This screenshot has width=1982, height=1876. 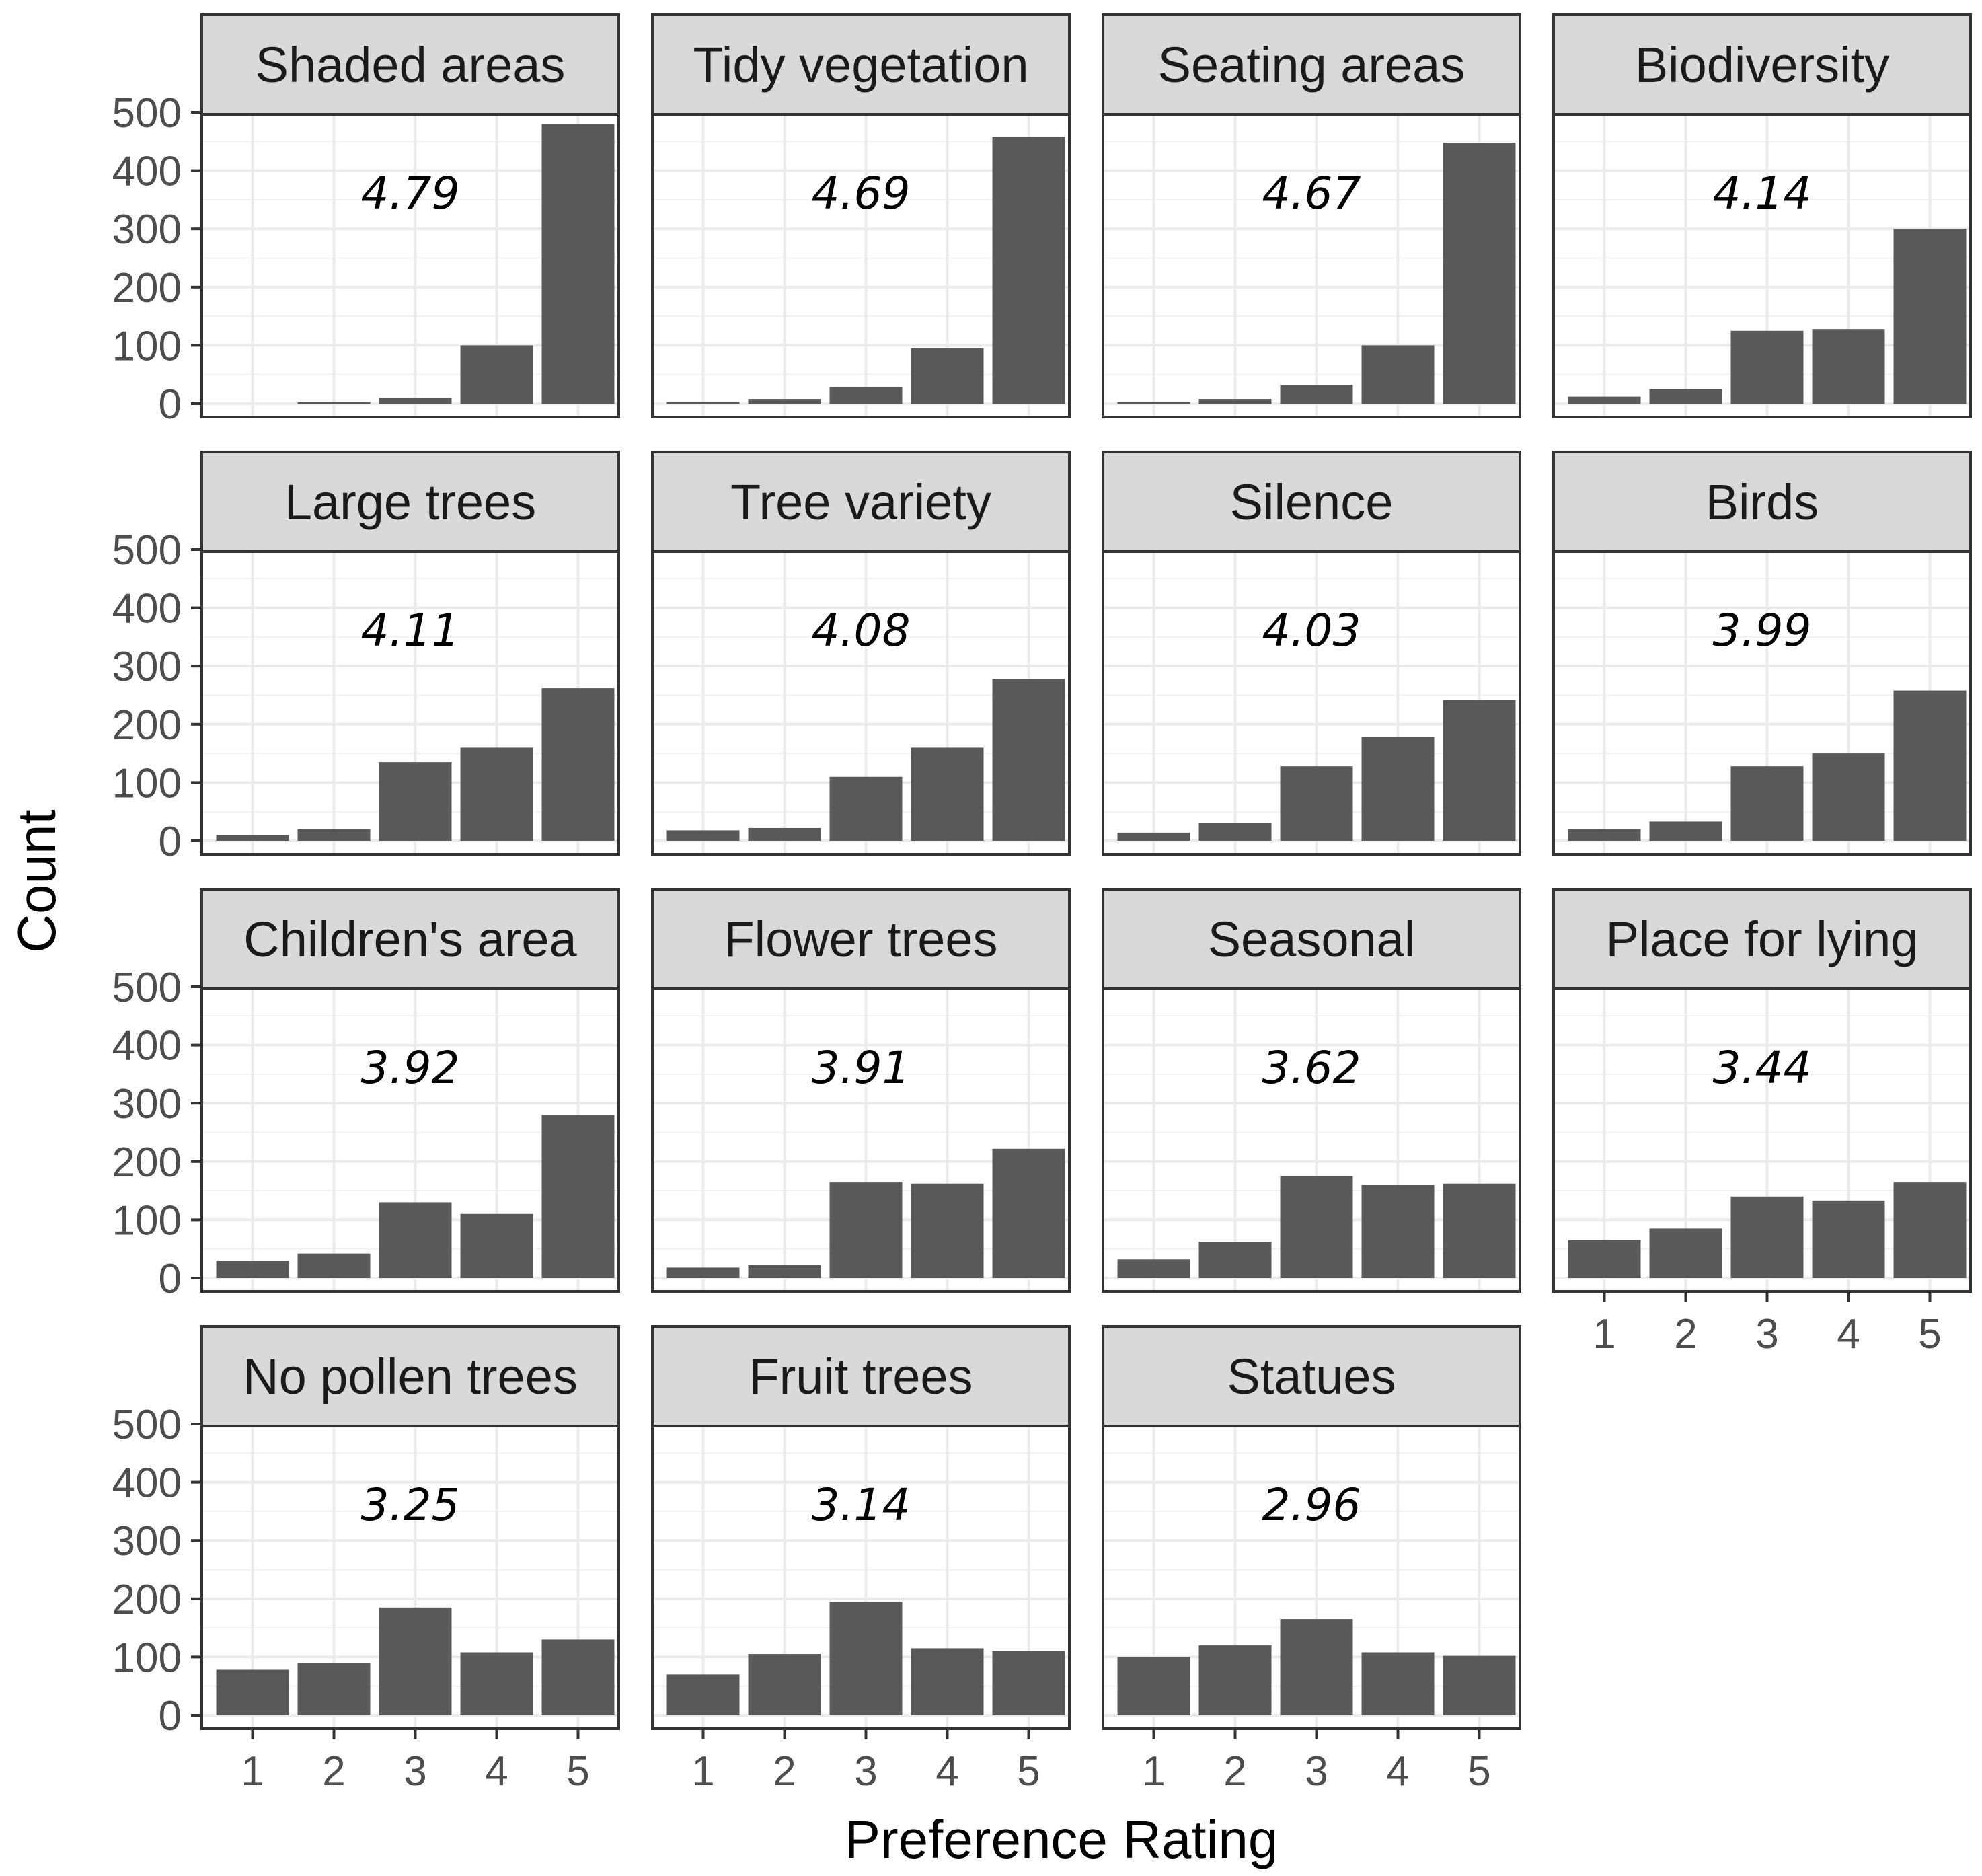 What do you see at coordinates (862, 631) in the screenshot?
I see `mean-label: 4.08` at bounding box center [862, 631].